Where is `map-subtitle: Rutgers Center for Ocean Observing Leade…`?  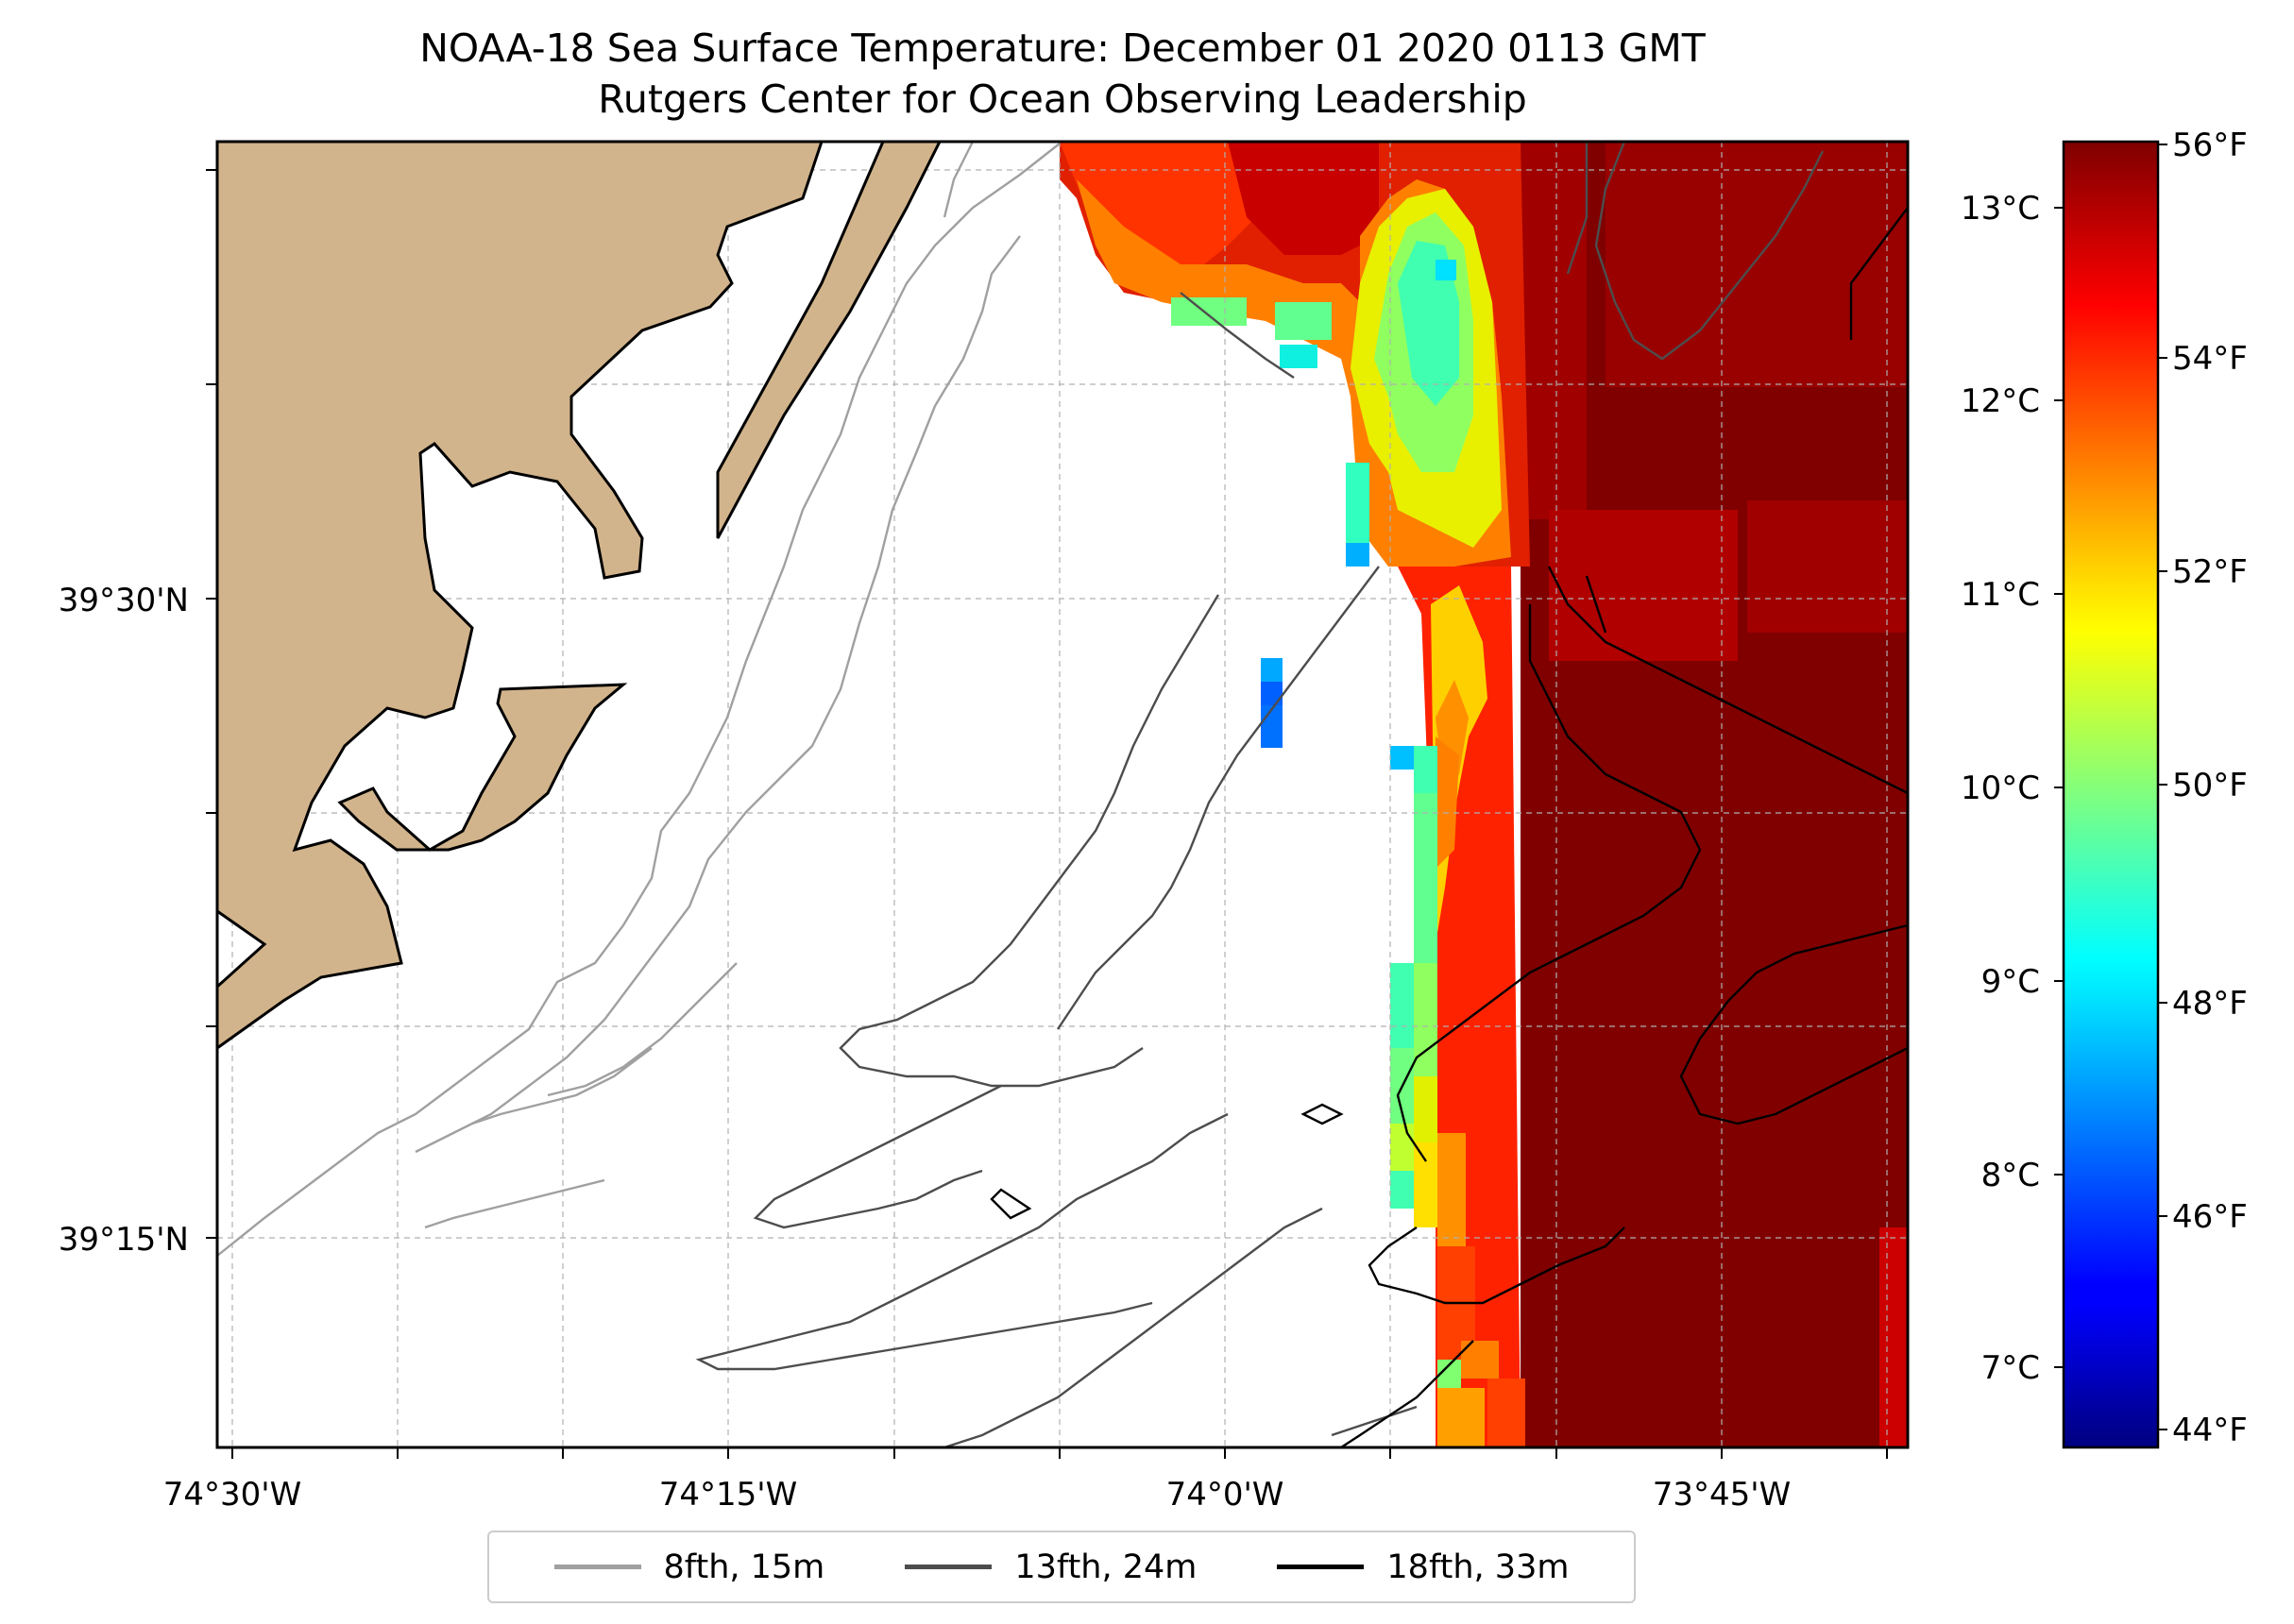 map-subtitle: Rutgers Center for Ocean Observing Leade… is located at coordinates (1062, 99).